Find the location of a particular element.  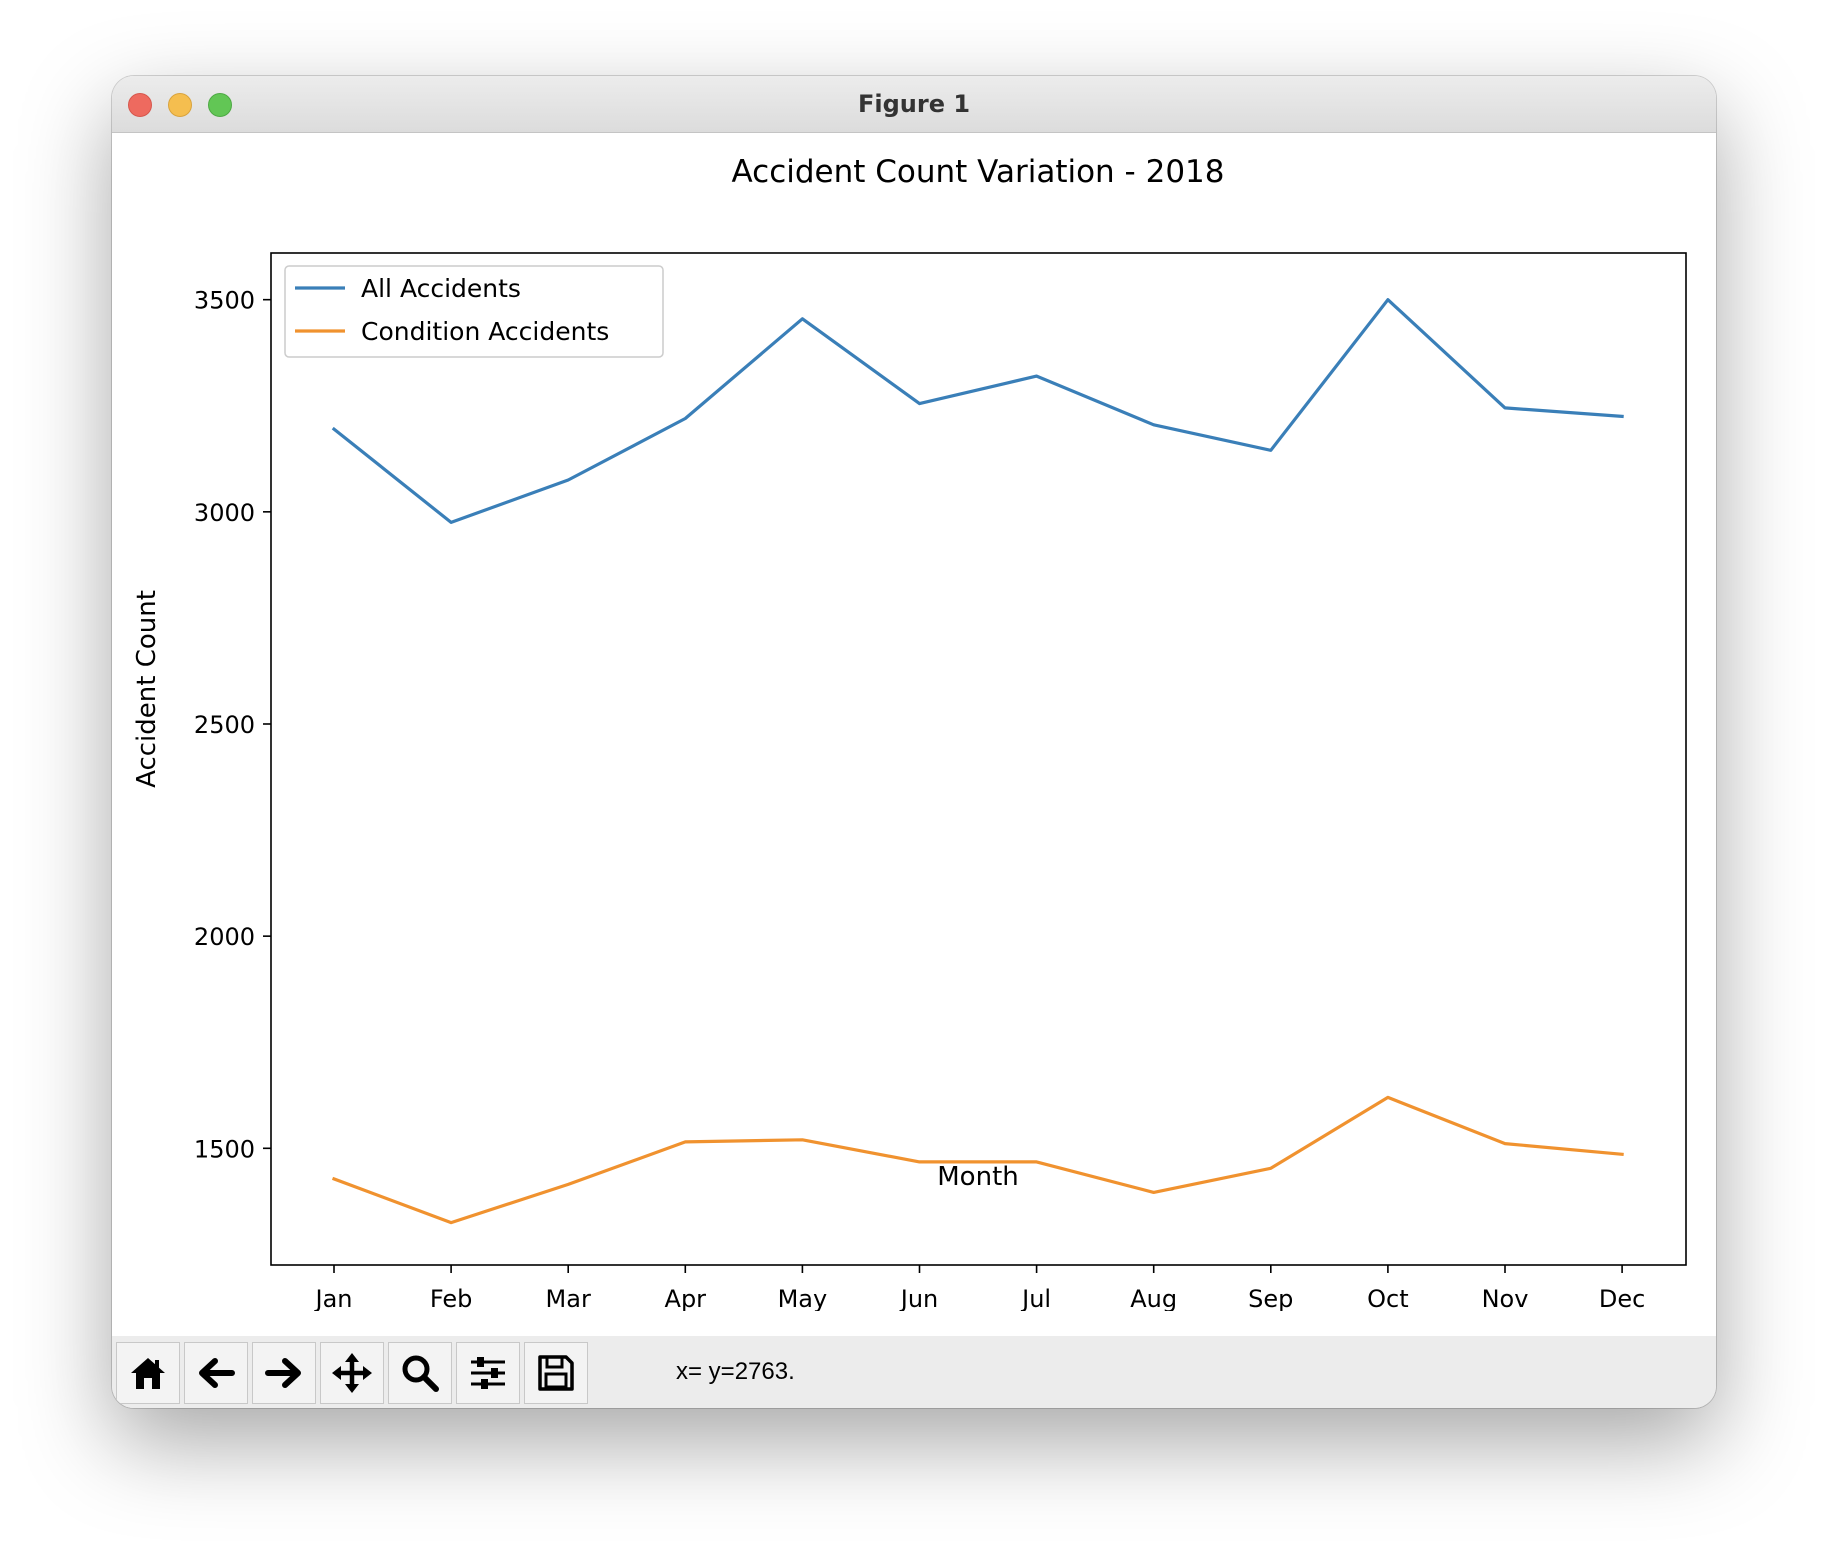

forward-button is located at coordinates (284, 1373).